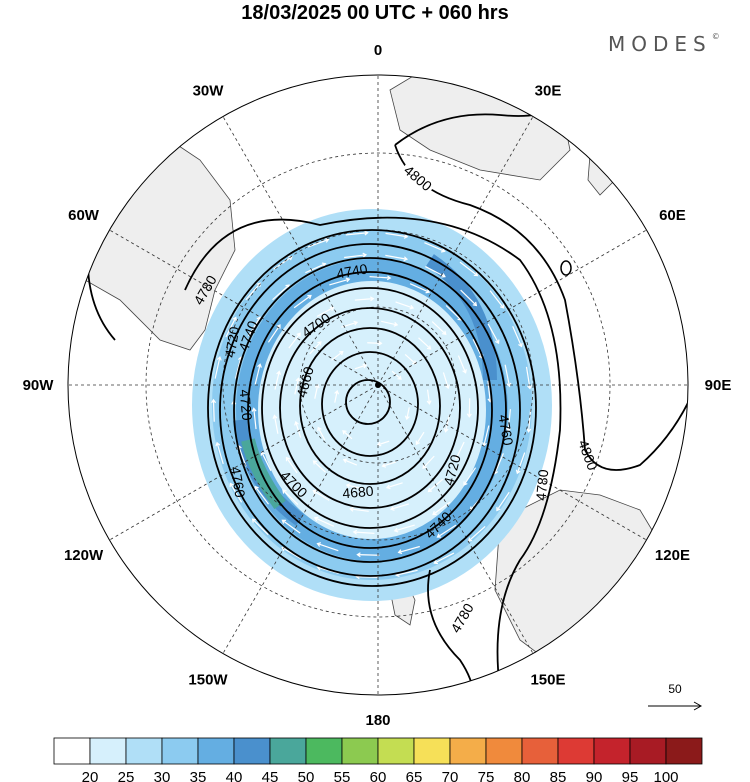 The image size is (750, 782). I want to click on colorbar-tick-label: 25, so click(126, 775).